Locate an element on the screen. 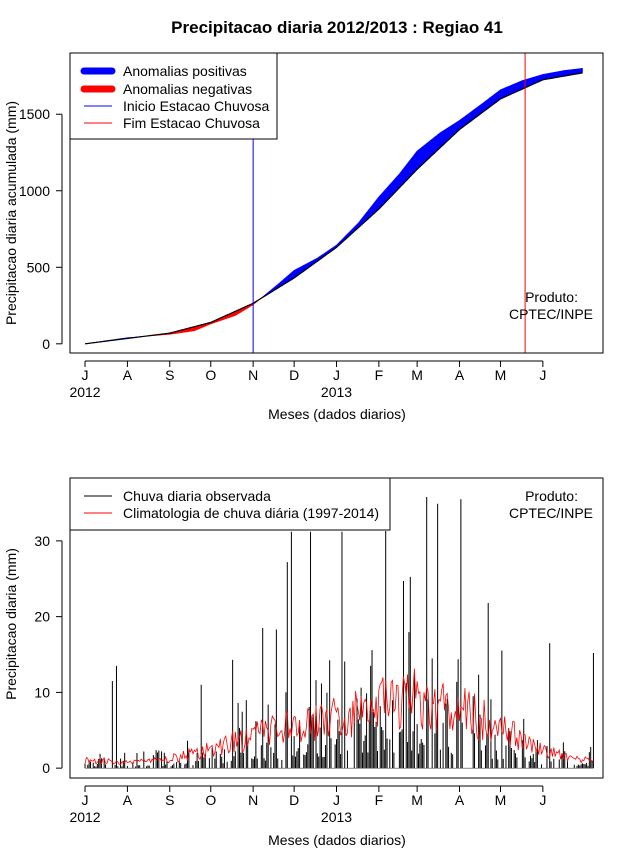 The width and height of the screenshot is (640, 850). daily-year-label: 2012 is located at coordinates (84, 817).